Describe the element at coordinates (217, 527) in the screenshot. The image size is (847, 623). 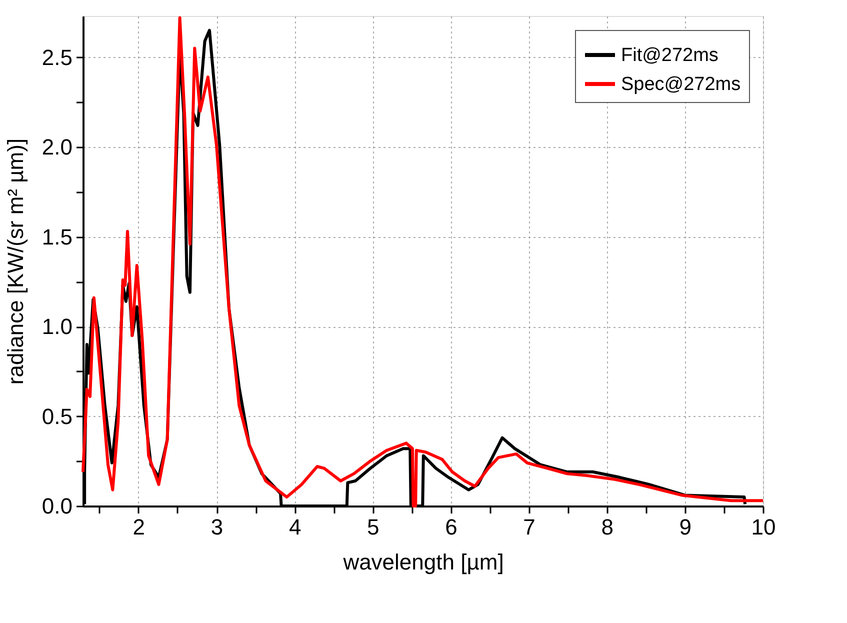
I see `x-tick-label: 3` at that location.